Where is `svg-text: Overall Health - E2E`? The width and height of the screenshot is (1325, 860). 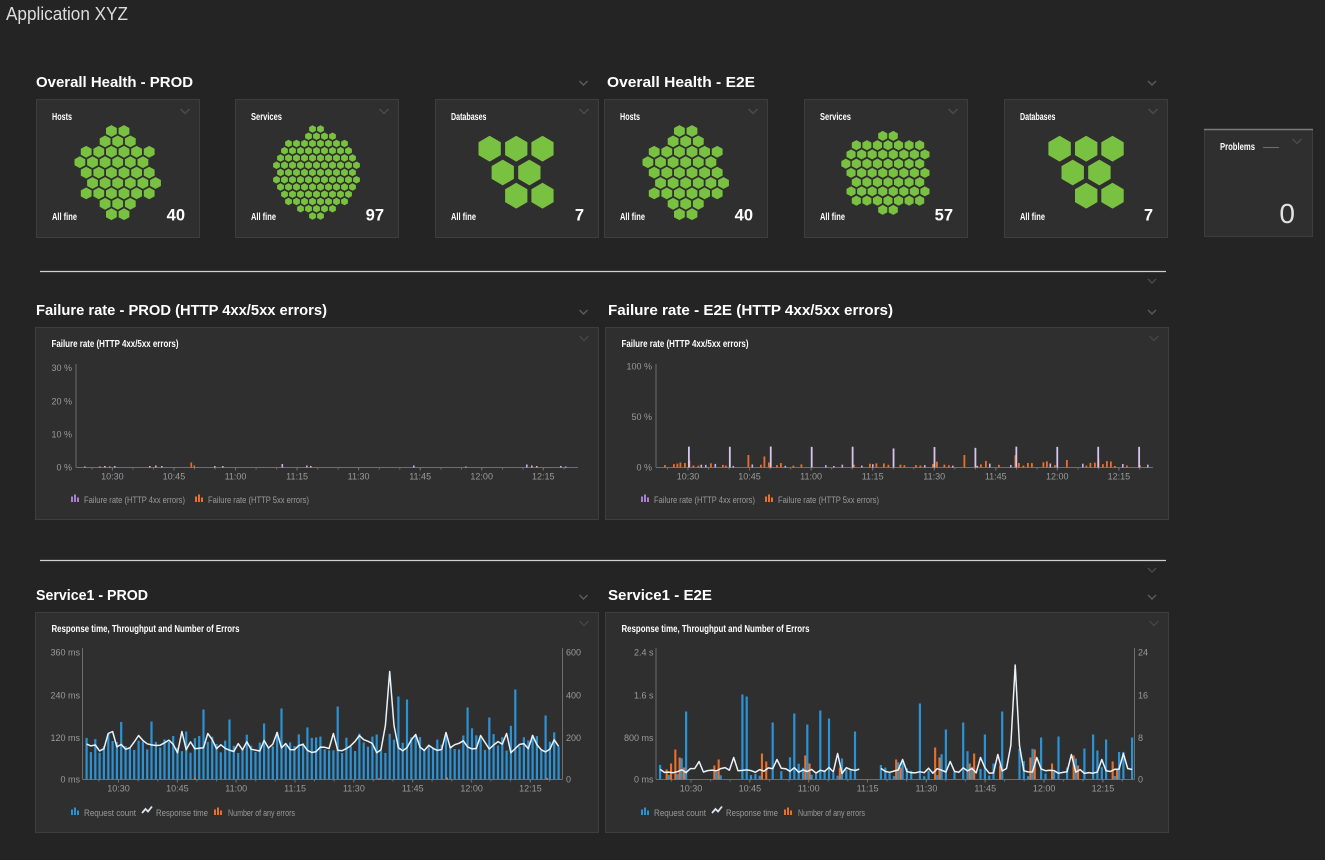
svg-text: Overall Health - E2E is located at coordinates (681, 82).